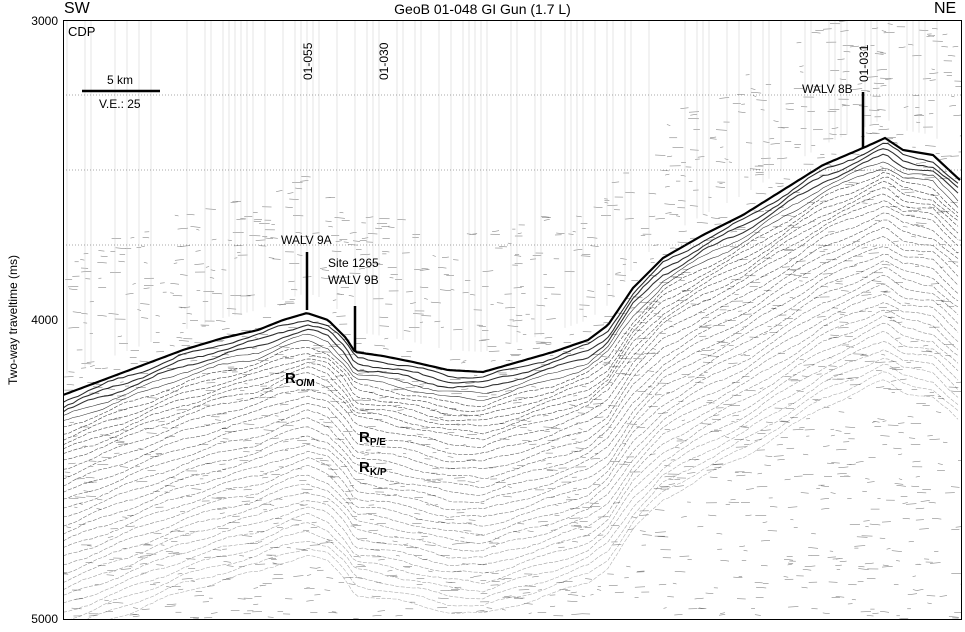 This screenshot has width=965, height=632. What do you see at coordinates (827, 89) in the screenshot?
I see `site-label-walv8b: WALV 8B` at bounding box center [827, 89].